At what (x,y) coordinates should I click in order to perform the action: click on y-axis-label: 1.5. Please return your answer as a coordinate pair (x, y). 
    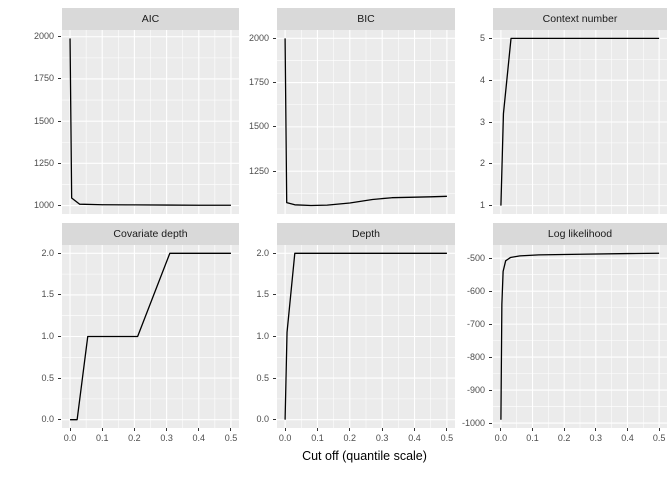
    Looking at the image, I should click on (262, 294).